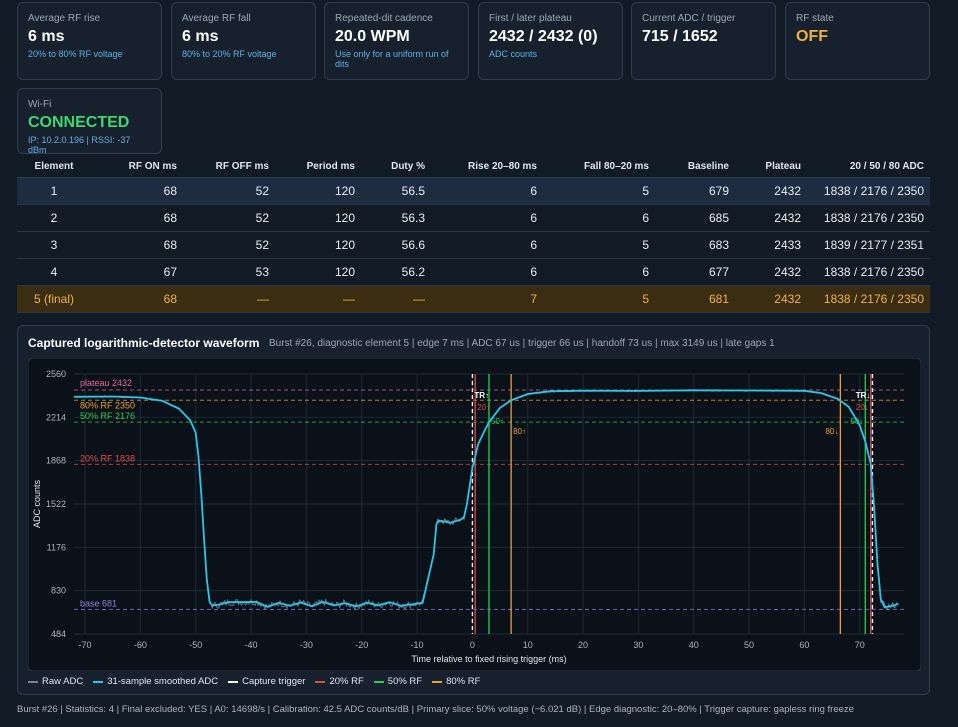  I want to click on table-cell: 56.5, so click(396, 191).